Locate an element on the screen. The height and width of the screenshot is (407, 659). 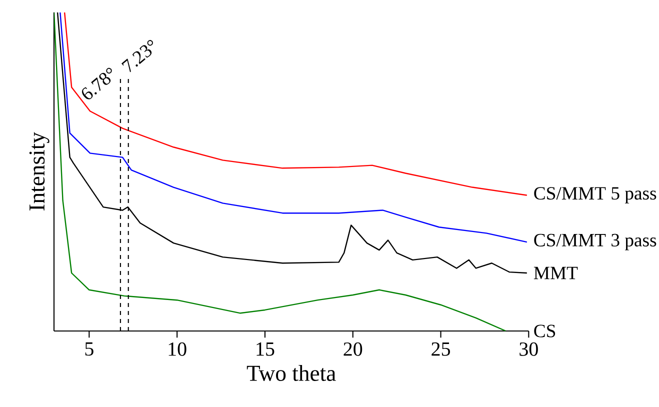
y-axis-title: Intensity is located at coordinates (39, 171).